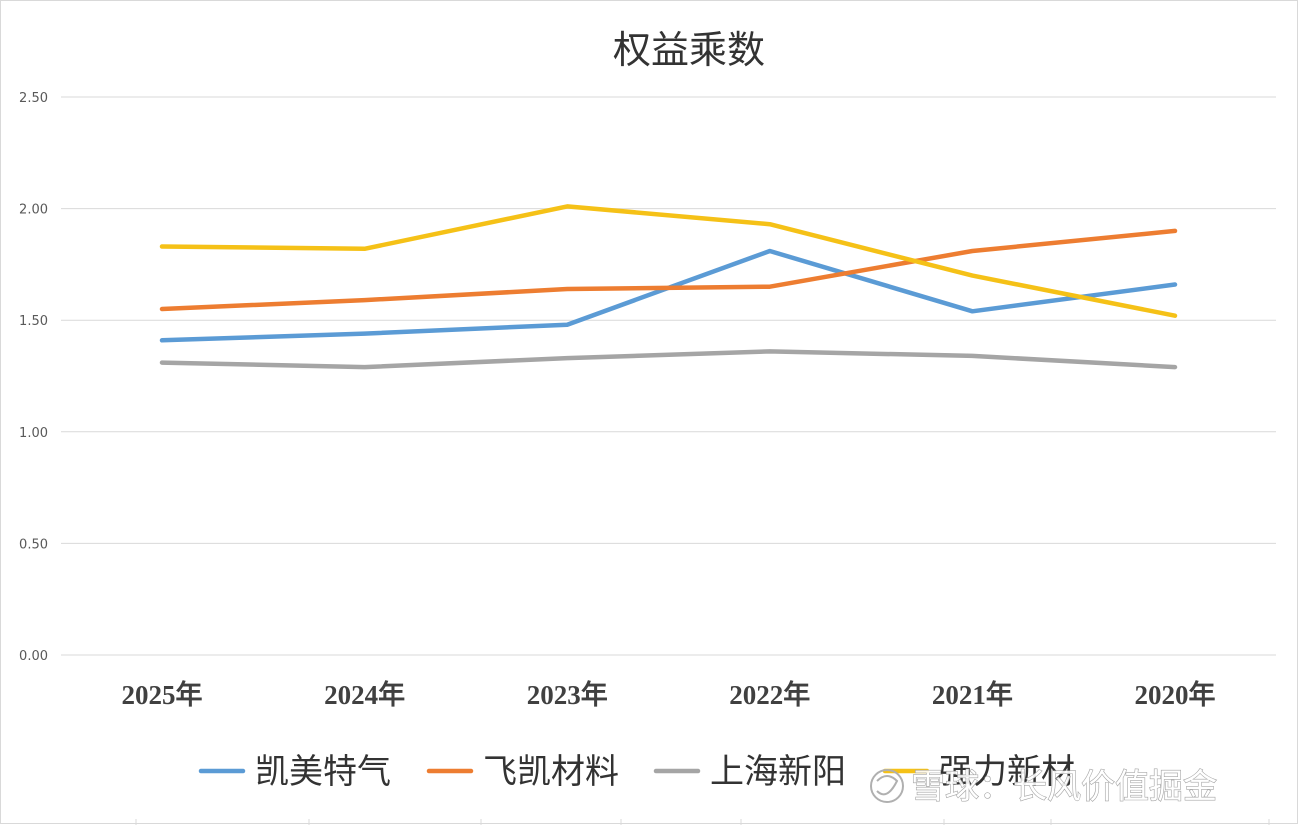  What do you see at coordinates (33, 321) in the screenshot?
I see `y-tick-label: 1.50` at bounding box center [33, 321].